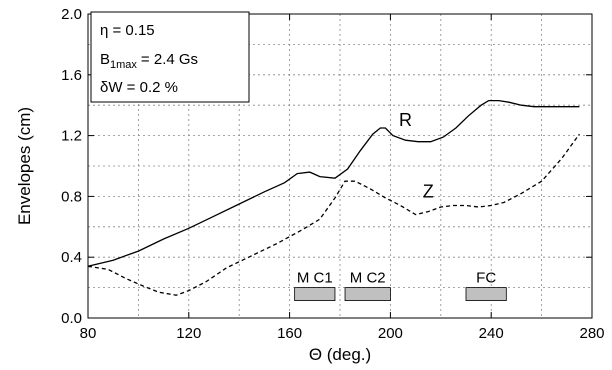  Describe the element at coordinates (24, 166) in the screenshot. I see `y-axis-label: Envelopes (cm)` at that location.